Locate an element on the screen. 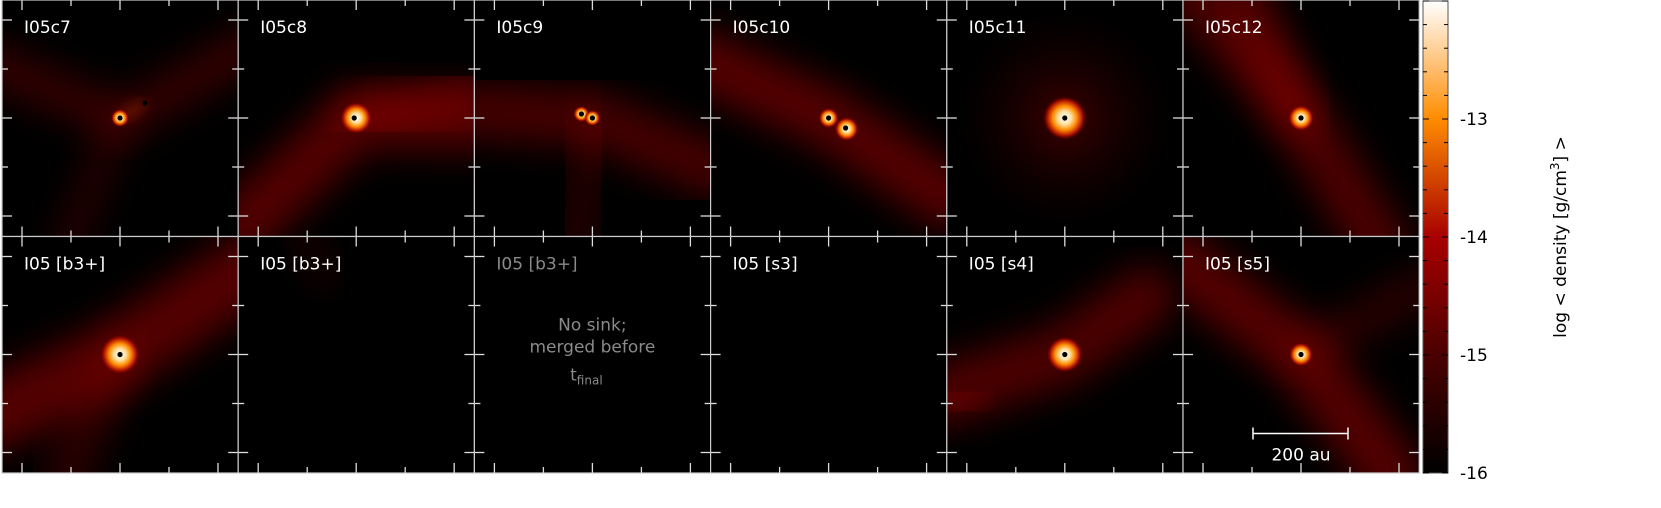  colorbar-label: log < density [g/cm3] > is located at coordinates (1559, 237).